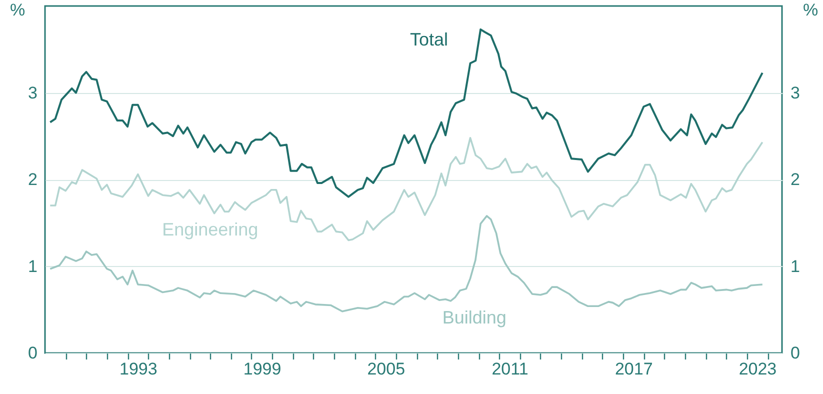 This screenshot has height=394, width=823. I want to click on y-axis-title: %, so click(18, 10).